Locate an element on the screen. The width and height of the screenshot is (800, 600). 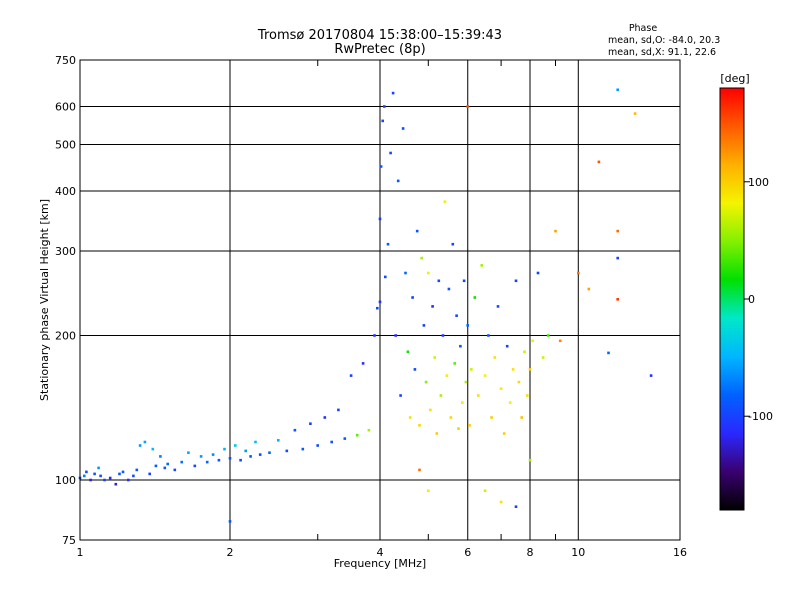
y-tick-label: 400 is located at coordinates (65, 191).